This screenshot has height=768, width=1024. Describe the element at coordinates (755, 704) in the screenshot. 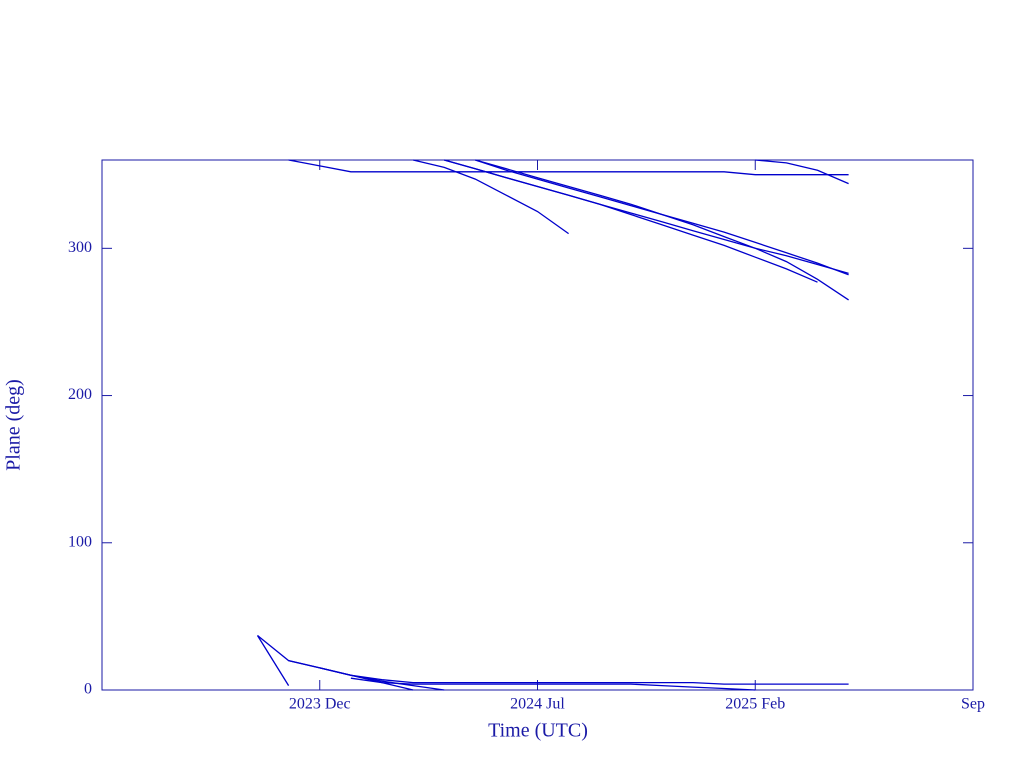

I see `x-tick-label: 2025 Feb` at that location.